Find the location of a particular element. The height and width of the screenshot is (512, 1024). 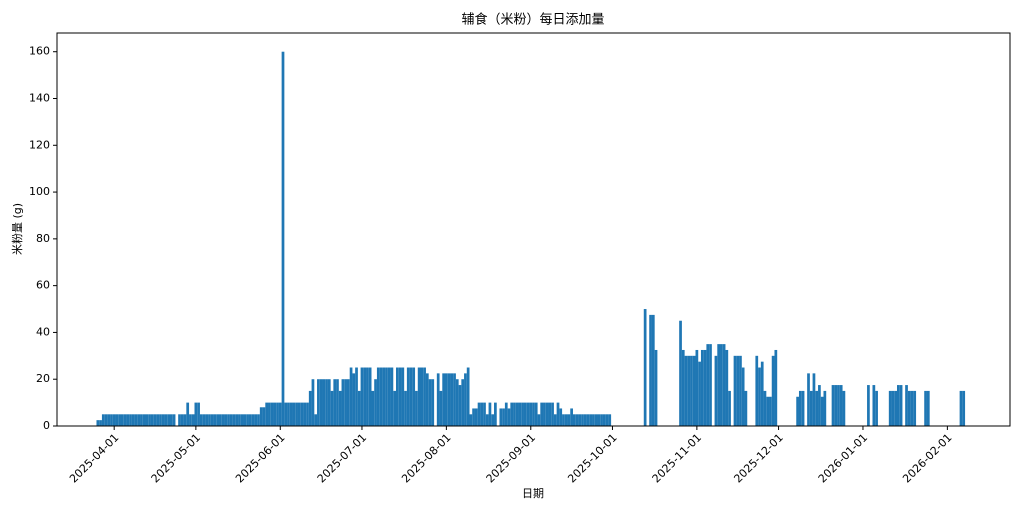

y-axis-label: 米粉量 (g) is located at coordinates (17, 229).